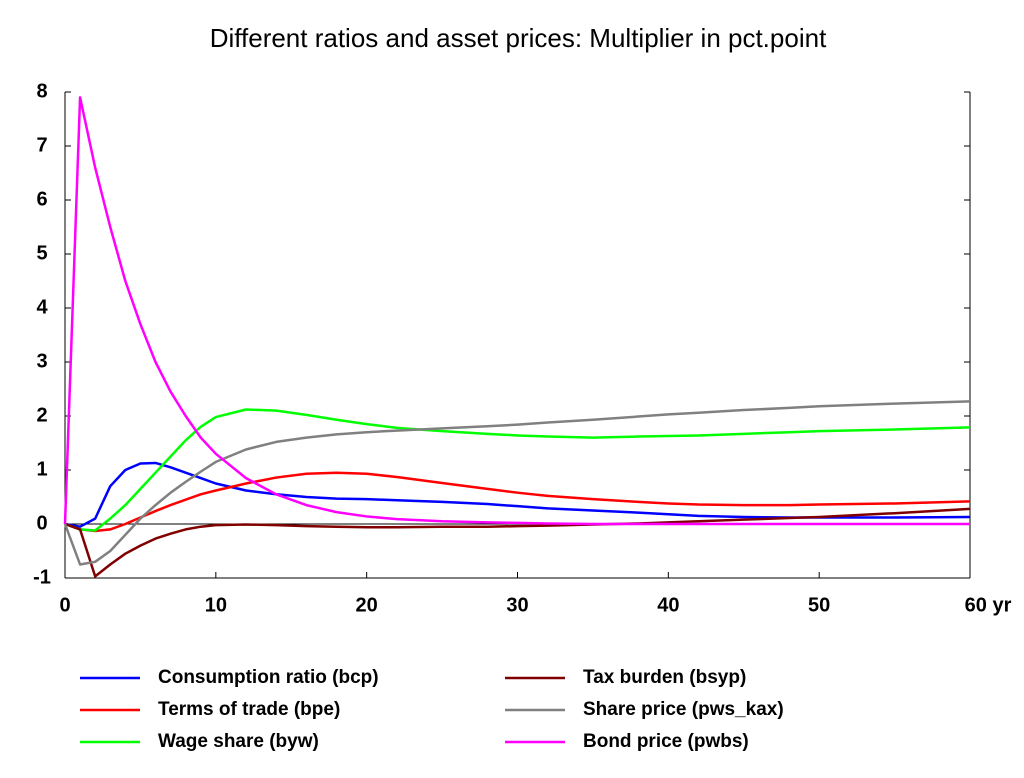  Describe the element at coordinates (41, 199) in the screenshot. I see `y-tick-label: 6` at that location.